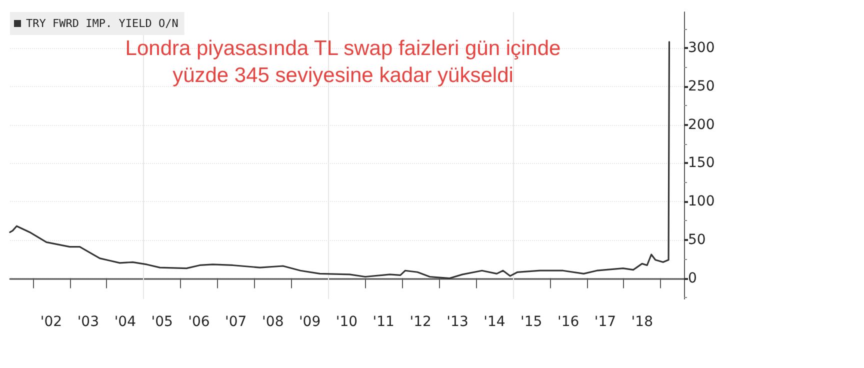 Image resolution: width=864 pixels, height=368 pixels. Describe the element at coordinates (51, 322) in the screenshot. I see `x-tick-label: '02` at that location.